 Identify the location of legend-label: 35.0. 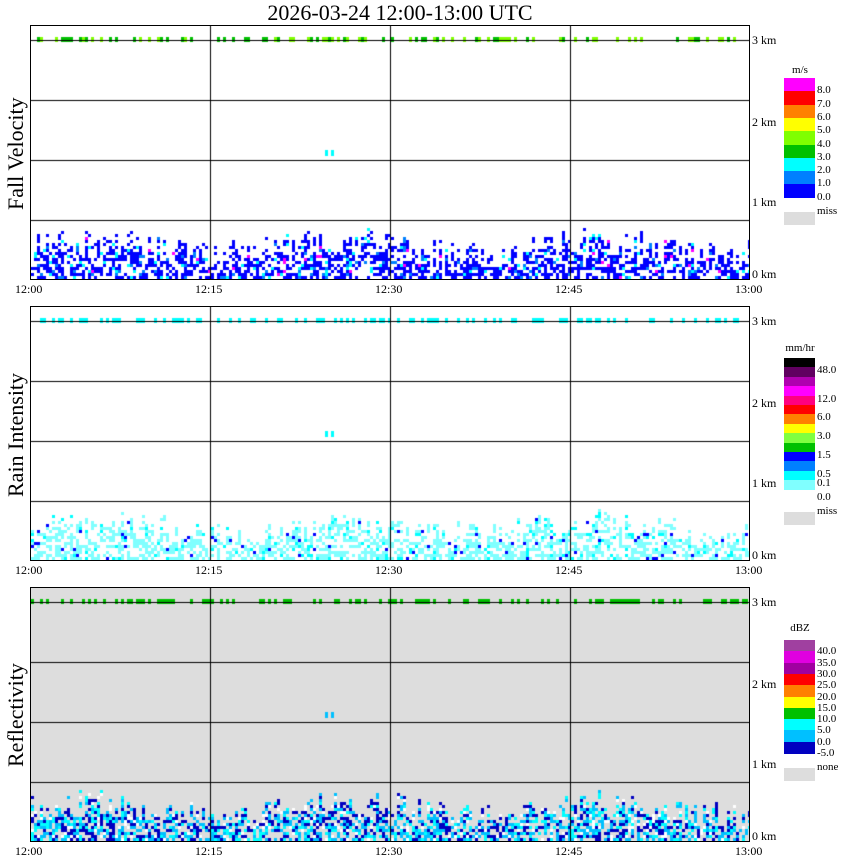
(827, 662).